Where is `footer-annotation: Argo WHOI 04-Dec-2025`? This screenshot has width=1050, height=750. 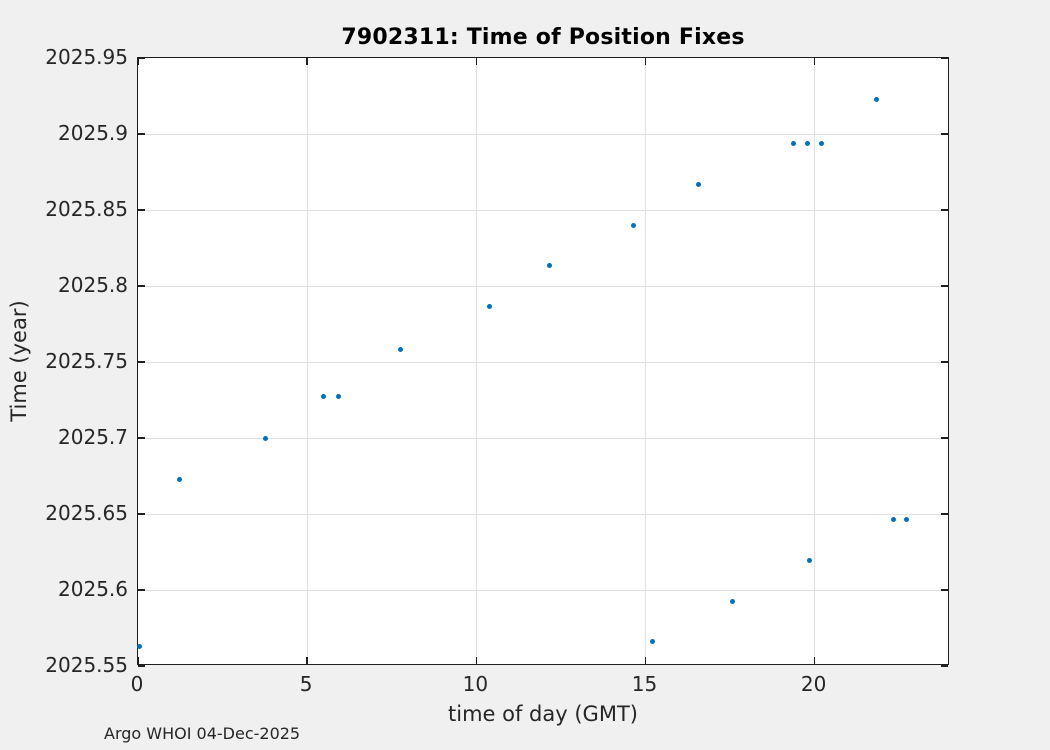 footer-annotation: Argo WHOI 04-Dec-2025 is located at coordinates (202, 733).